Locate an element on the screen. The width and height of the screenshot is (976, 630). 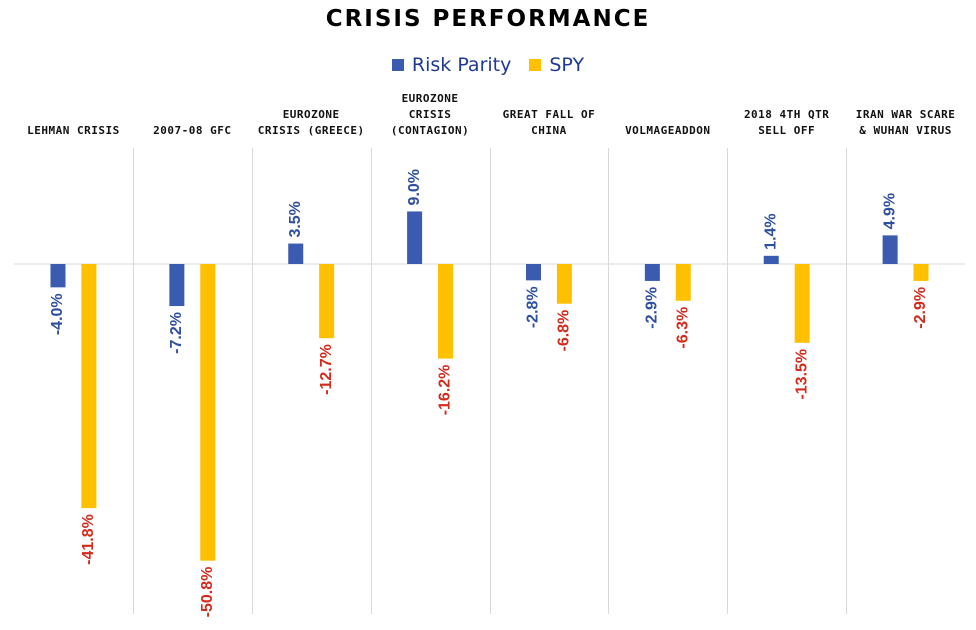
category-label: GREAT FALL OF is located at coordinates (549, 114).